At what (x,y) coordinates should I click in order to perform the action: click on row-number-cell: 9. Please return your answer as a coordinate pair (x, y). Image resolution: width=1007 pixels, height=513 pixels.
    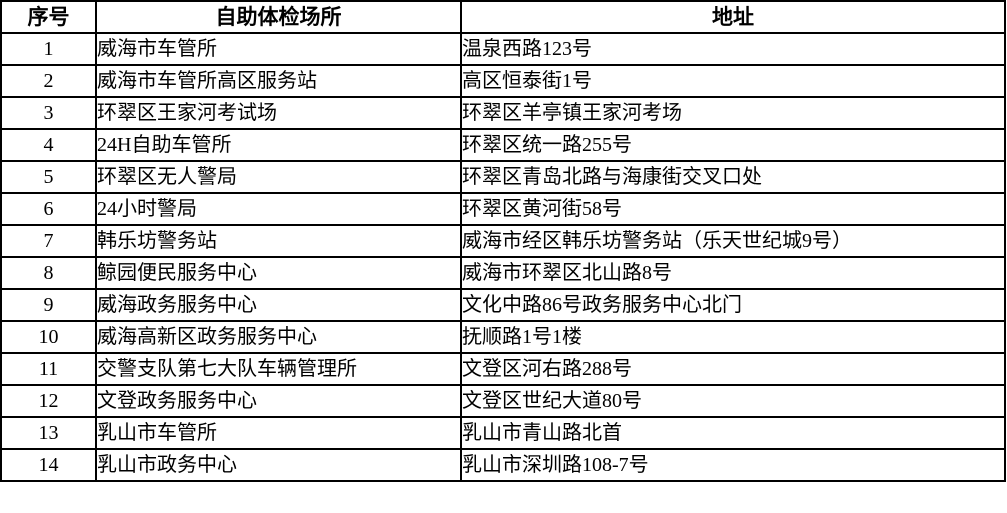
    Looking at the image, I should click on (48, 305).